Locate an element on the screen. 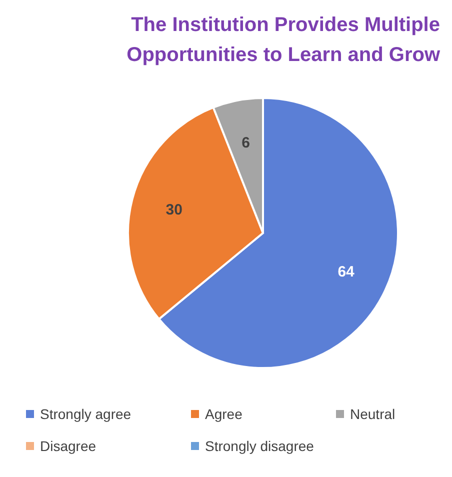 This screenshot has width=452, height=477. data-label: 64 is located at coordinates (347, 272).